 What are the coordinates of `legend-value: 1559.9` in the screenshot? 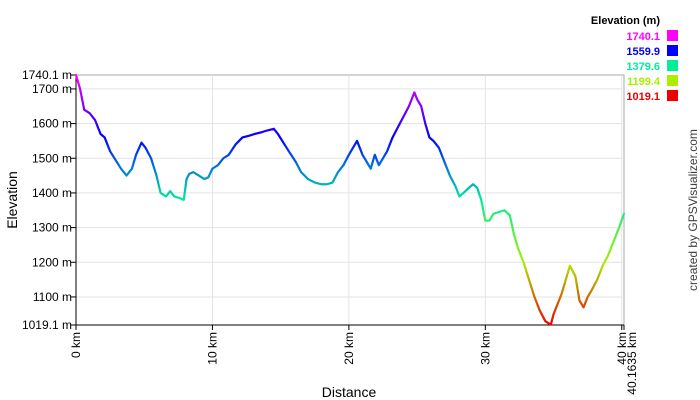 It's located at (643, 52).